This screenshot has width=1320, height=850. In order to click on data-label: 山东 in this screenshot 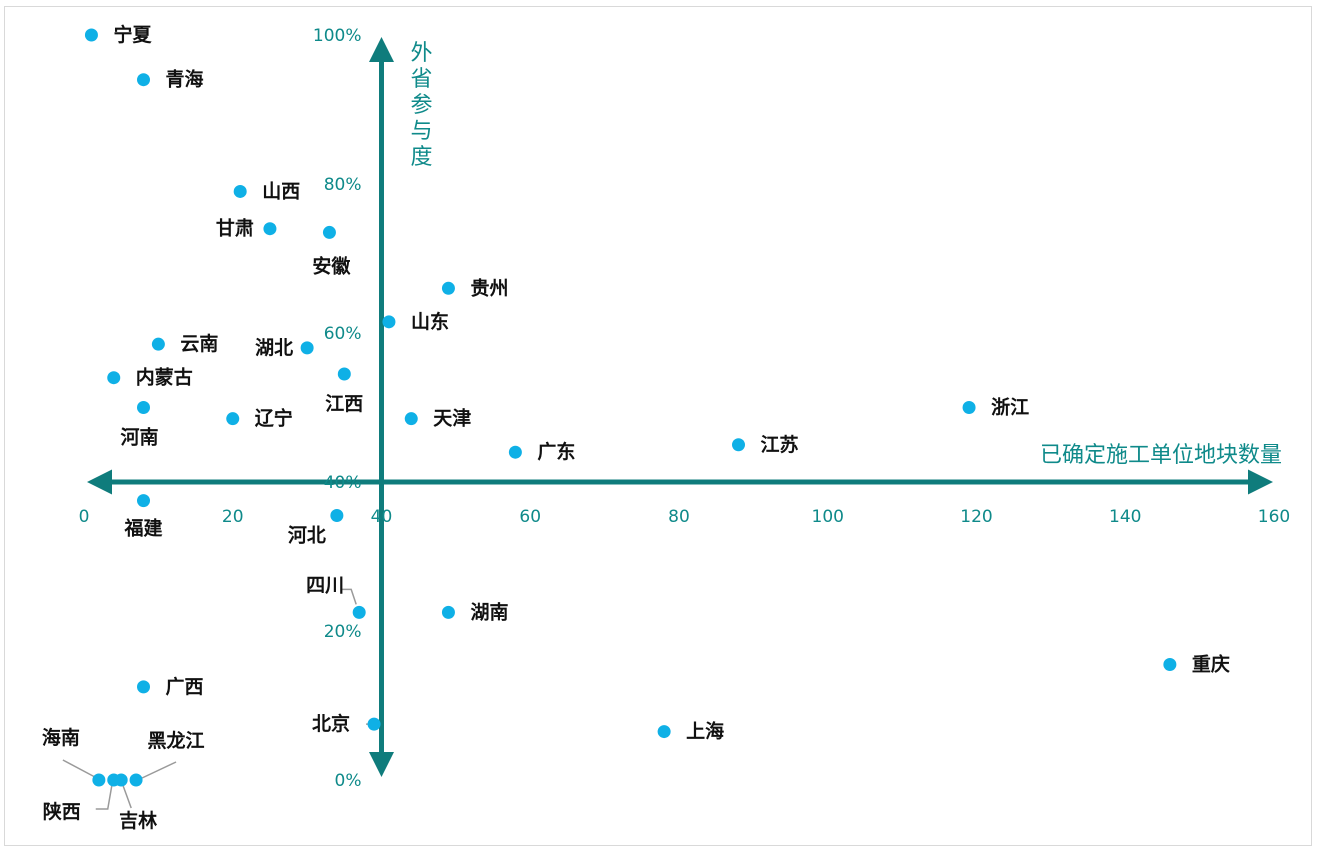, I will do `click(430, 321)`.